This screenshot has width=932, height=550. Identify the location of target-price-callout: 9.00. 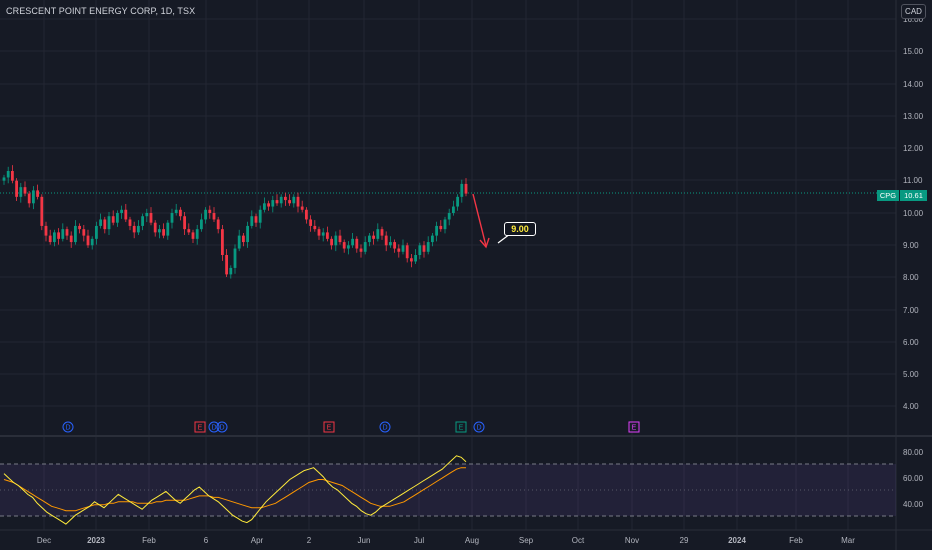
(520, 229).